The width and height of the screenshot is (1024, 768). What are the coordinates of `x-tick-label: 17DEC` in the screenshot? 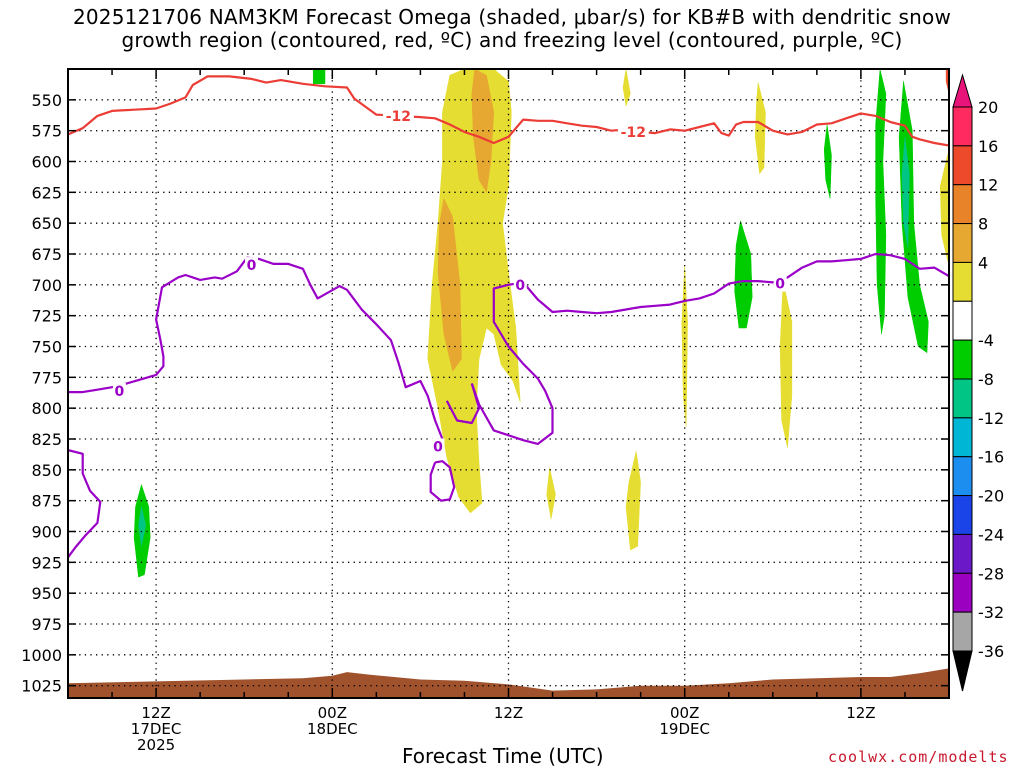 It's located at (156, 729).